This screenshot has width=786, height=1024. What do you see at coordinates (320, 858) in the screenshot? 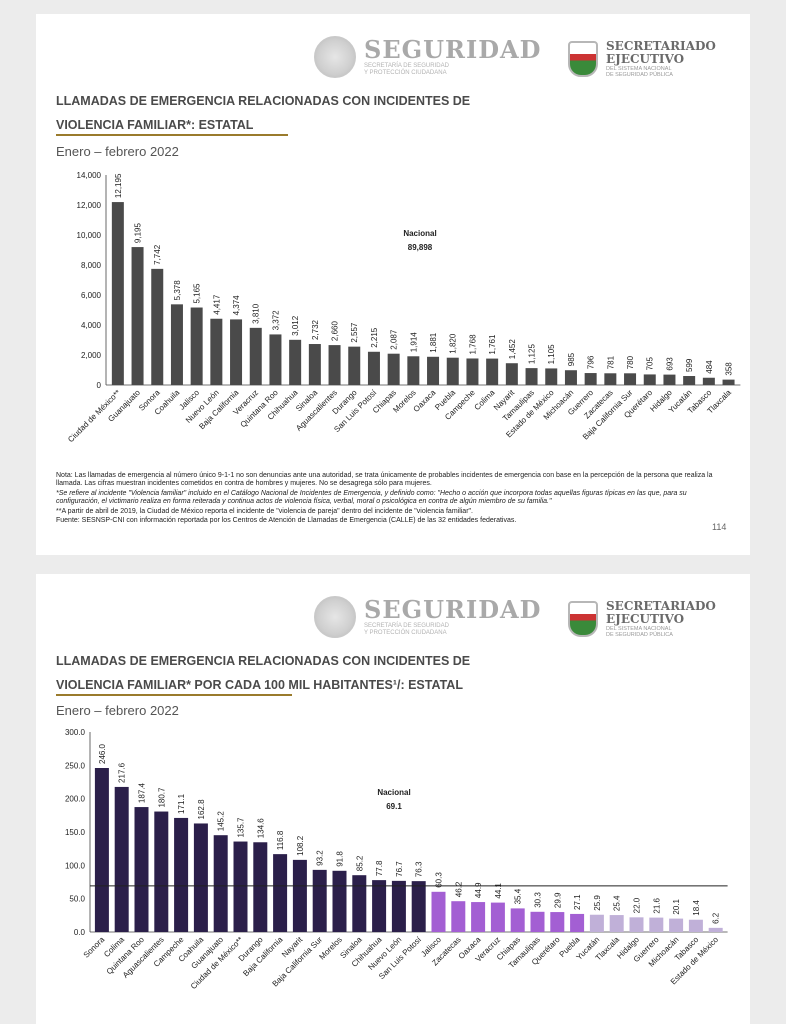
I see `data-label: 93.2` at bounding box center [320, 858].